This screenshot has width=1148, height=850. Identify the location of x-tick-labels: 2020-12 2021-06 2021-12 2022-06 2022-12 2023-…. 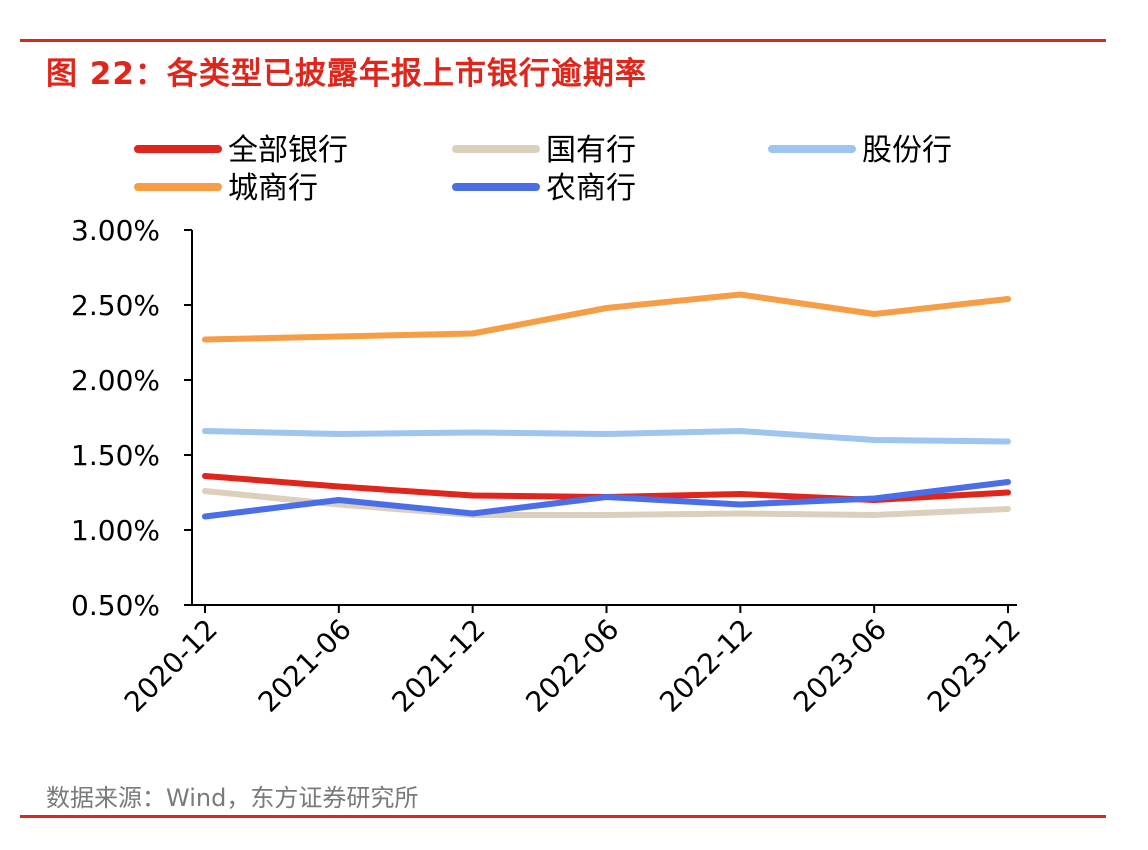
(572, 666).